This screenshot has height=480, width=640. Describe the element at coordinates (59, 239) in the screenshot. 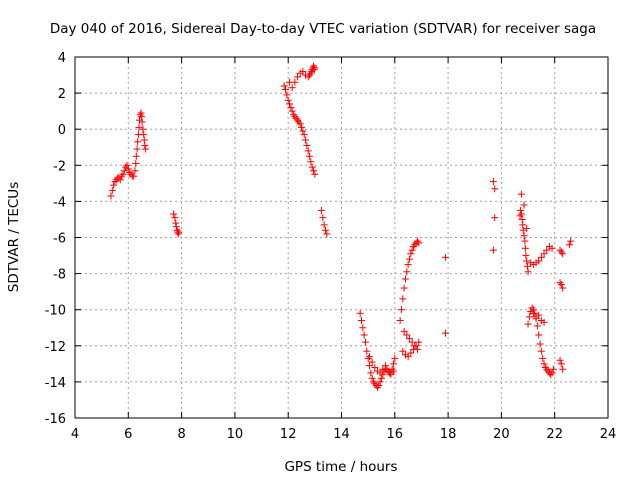

I see `y-tick-label: -6` at that location.